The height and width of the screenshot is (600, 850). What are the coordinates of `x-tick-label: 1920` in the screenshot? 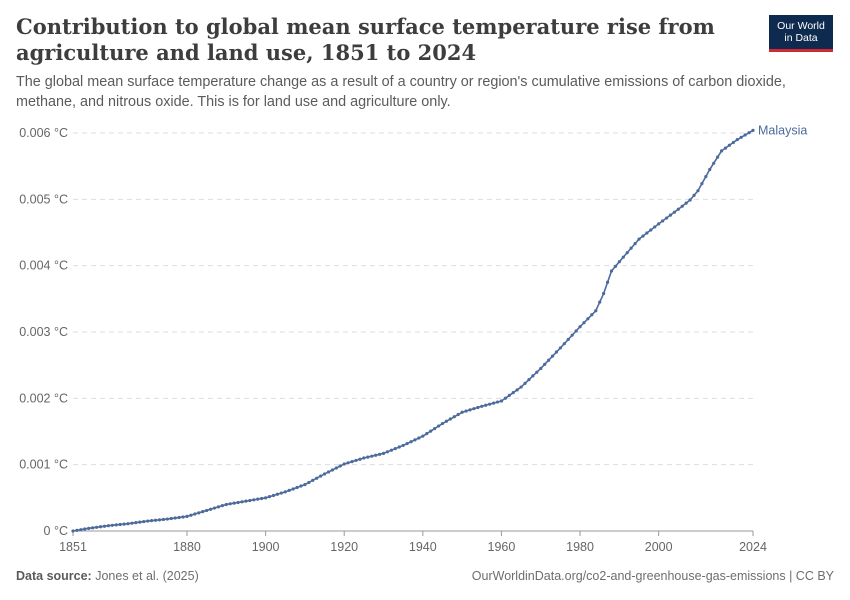 It's located at (344, 547).